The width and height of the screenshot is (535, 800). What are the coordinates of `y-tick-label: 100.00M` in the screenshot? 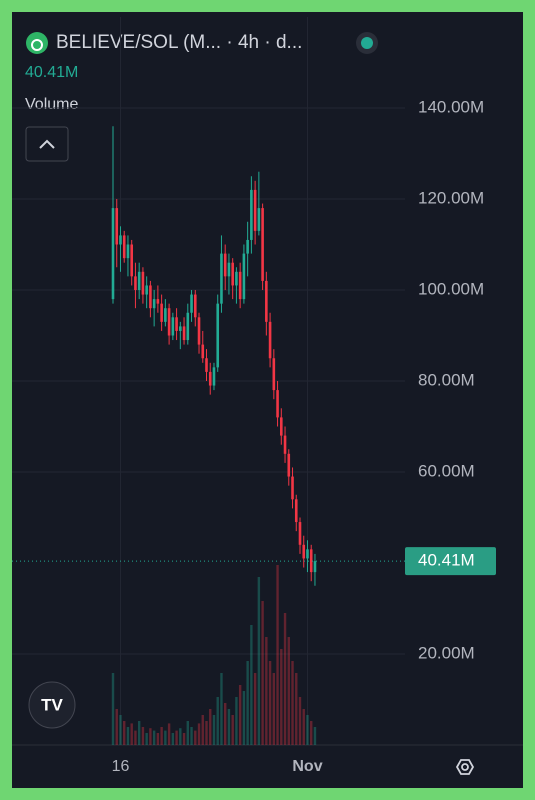 It's located at (451, 288).